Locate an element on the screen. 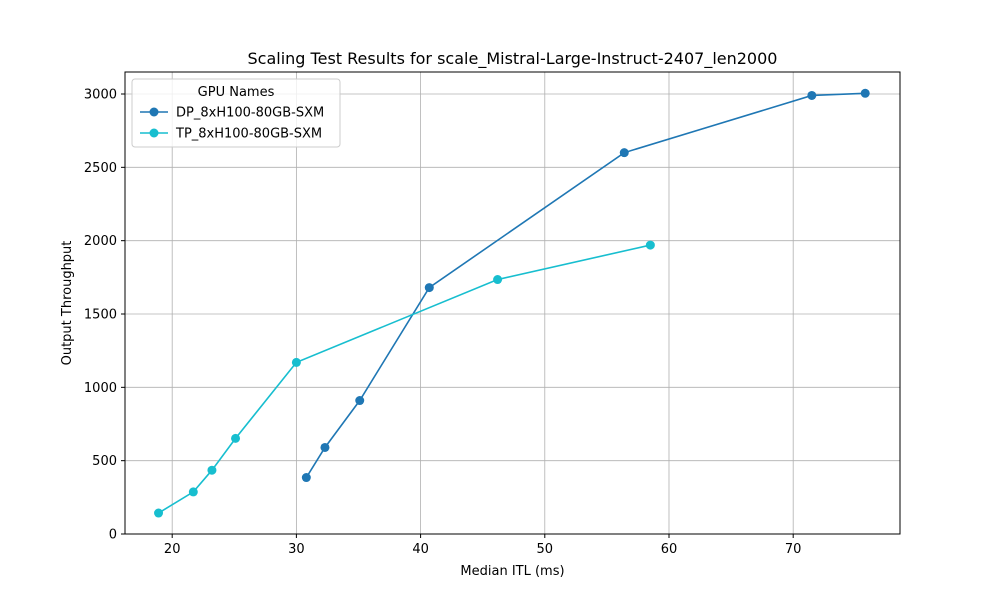 Image resolution: width=1000 pixels, height=600 pixels. y-tick-label: 2000 is located at coordinates (100, 241).